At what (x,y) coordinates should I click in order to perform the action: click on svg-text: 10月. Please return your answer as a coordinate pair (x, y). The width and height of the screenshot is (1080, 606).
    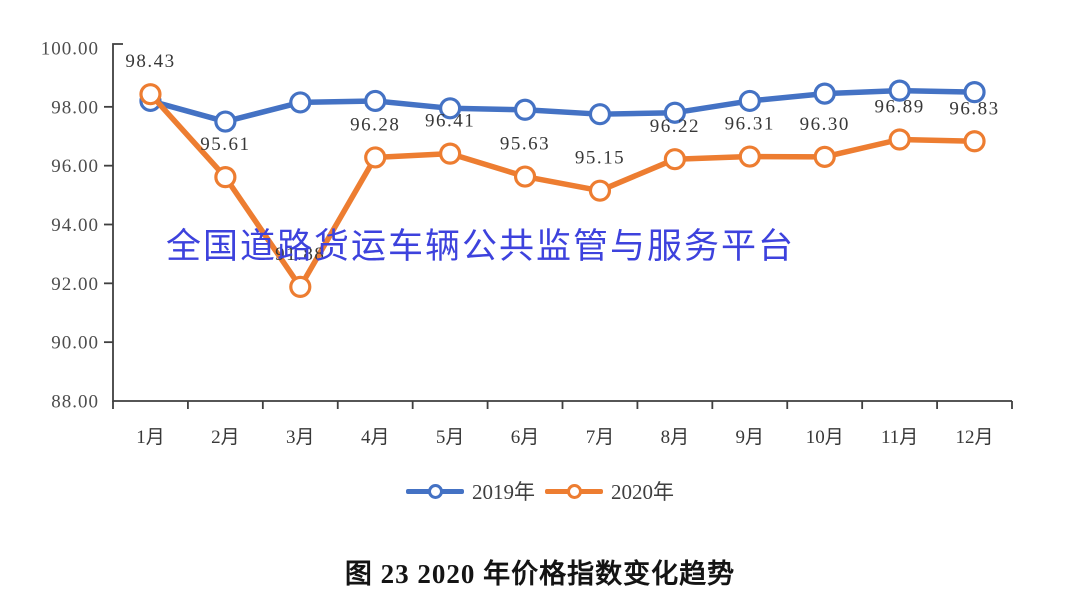
    Looking at the image, I should click on (825, 437).